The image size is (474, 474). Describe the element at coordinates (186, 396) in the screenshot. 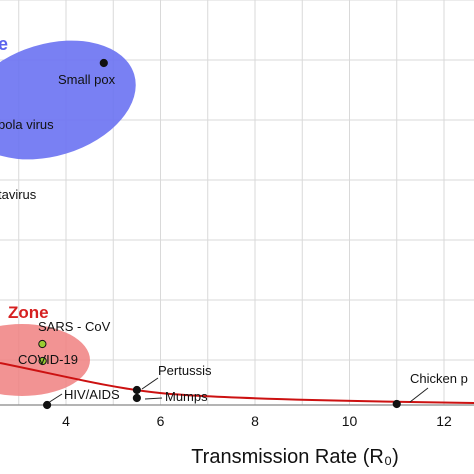

I see `point-label: Mumps` at that location.